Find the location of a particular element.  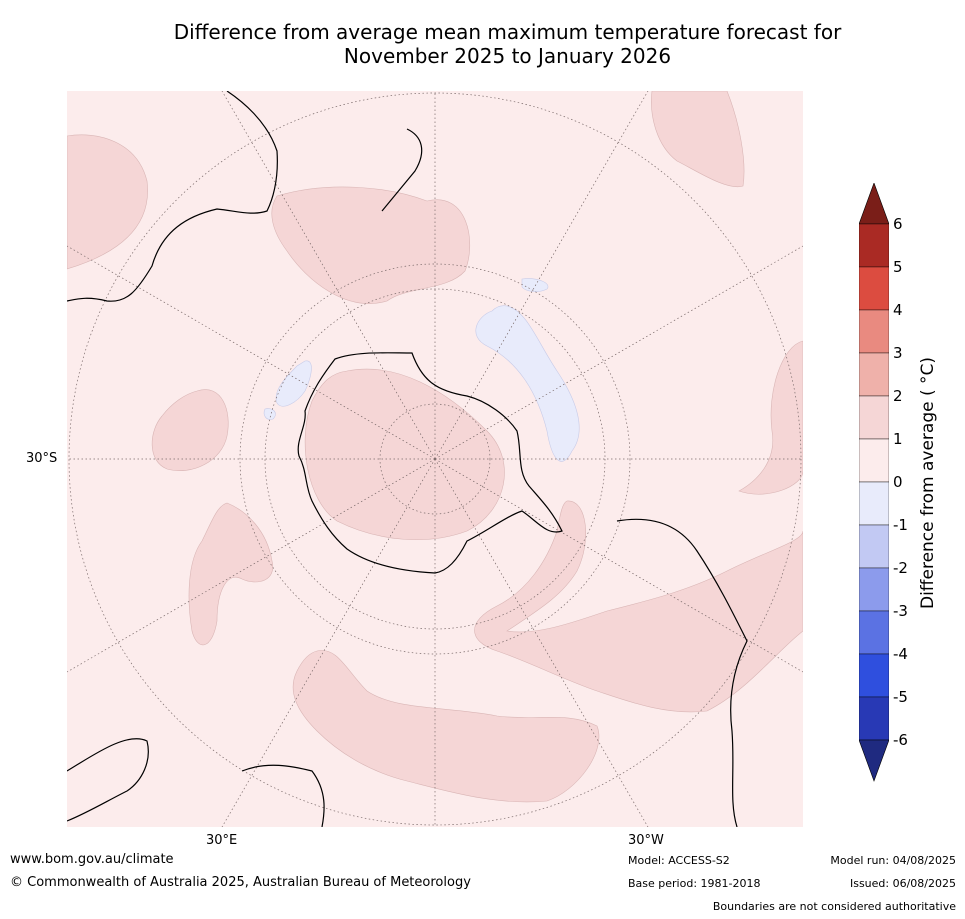

warm-patch-indian is located at coordinates (231, 574).